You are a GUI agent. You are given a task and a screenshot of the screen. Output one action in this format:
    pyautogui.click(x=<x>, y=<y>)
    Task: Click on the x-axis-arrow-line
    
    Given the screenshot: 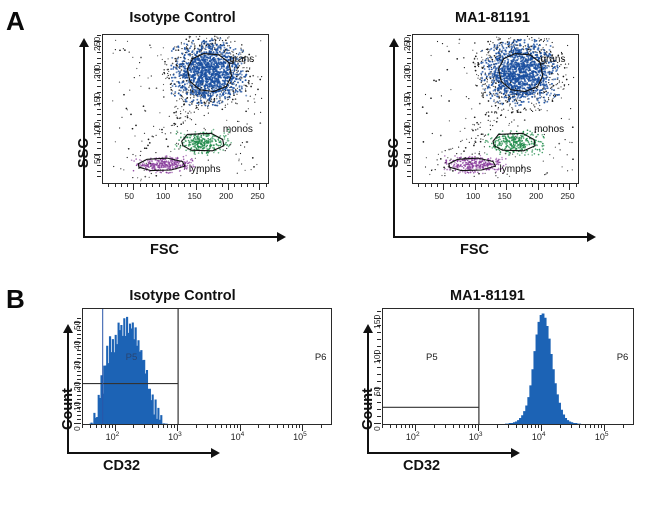 What is the action you would take?
    pyautogui.click(x=180, y=237)
    